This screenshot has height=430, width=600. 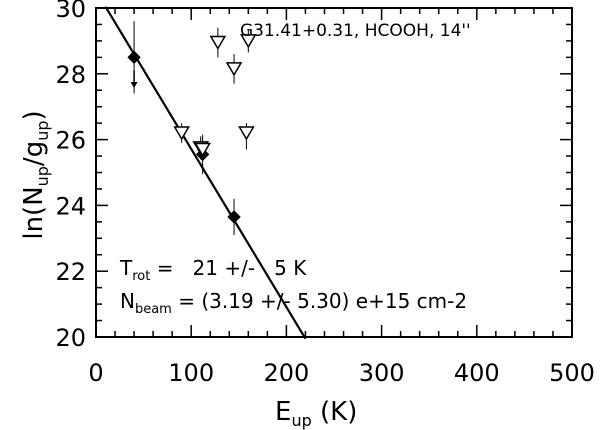 What do you see at coordinates (141, 276) in the screenshot?
I see `trot-subscript: rot` at bounding box center [141, 276].